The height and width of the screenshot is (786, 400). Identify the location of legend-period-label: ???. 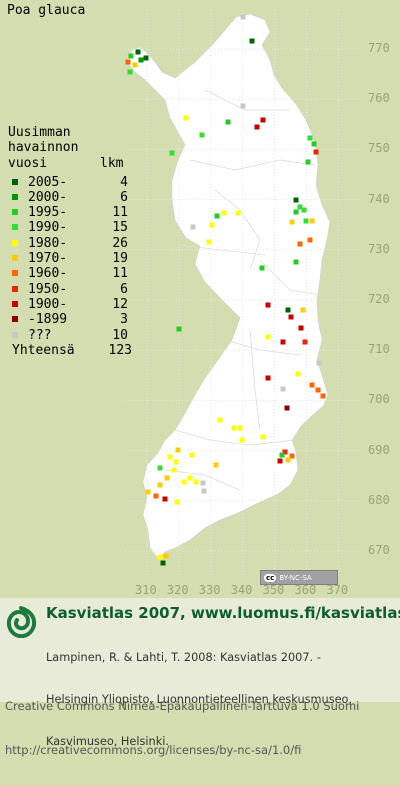
(40, 335).